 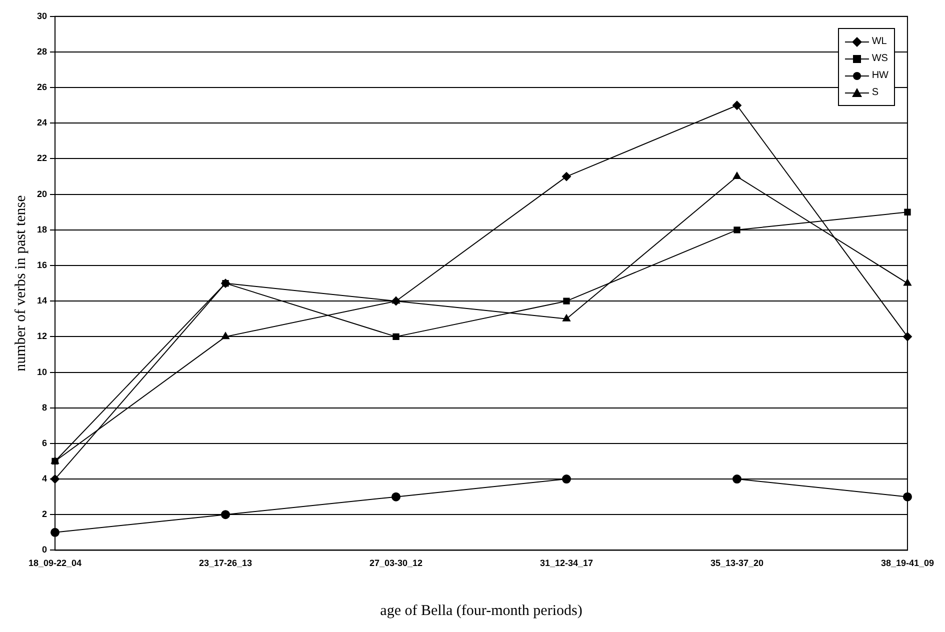 I want to click on y-tick-label: 14, so click(x=42, y=301).